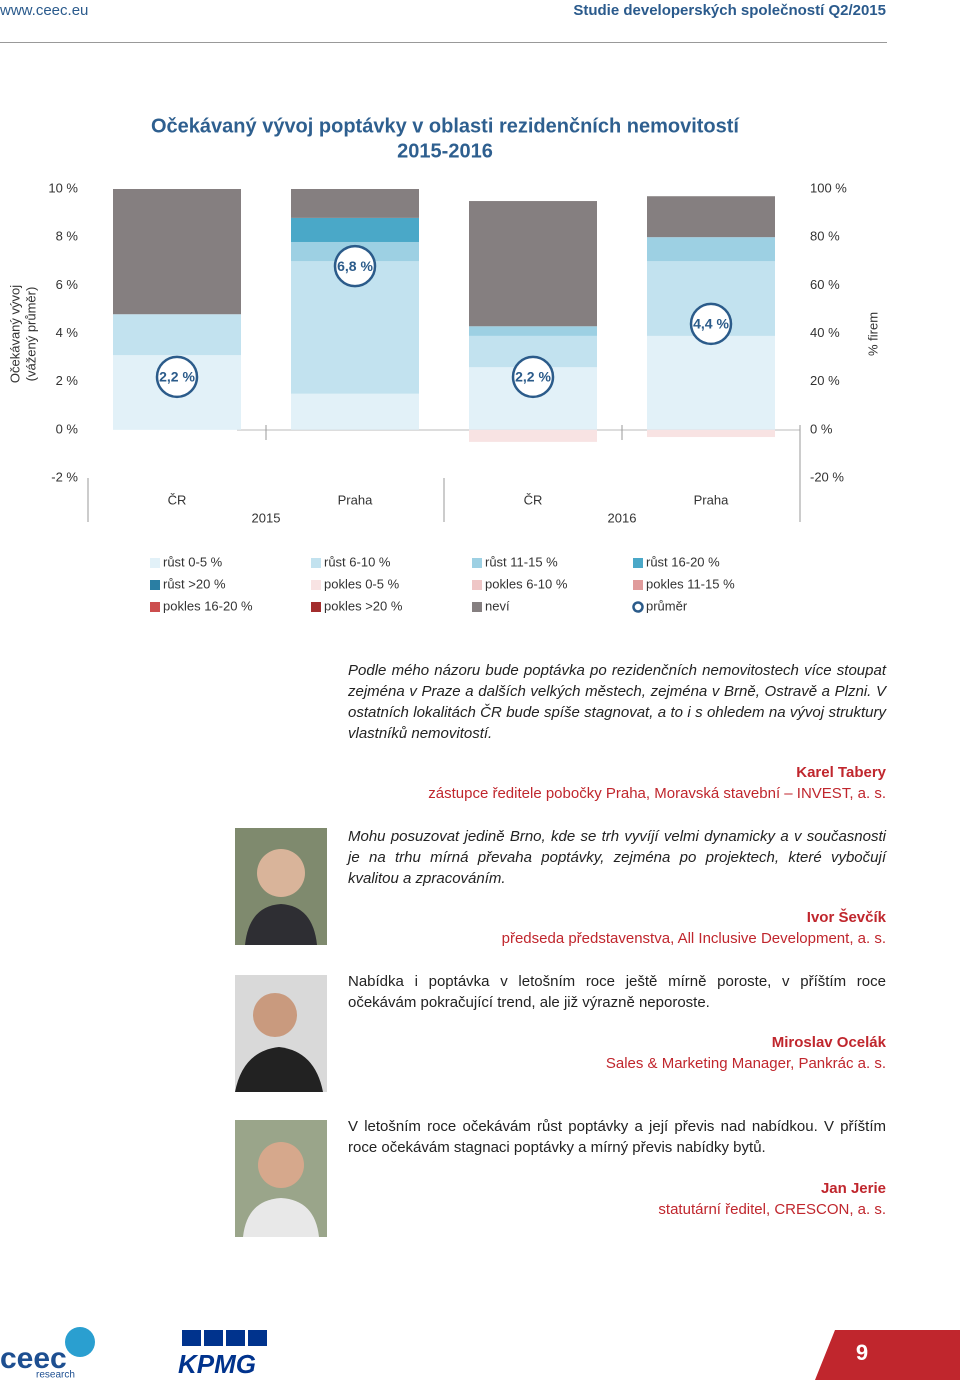 This screenshot has width=960, height=1380. I want to click on y2-tick-label: 80 %, so click(825, 236).